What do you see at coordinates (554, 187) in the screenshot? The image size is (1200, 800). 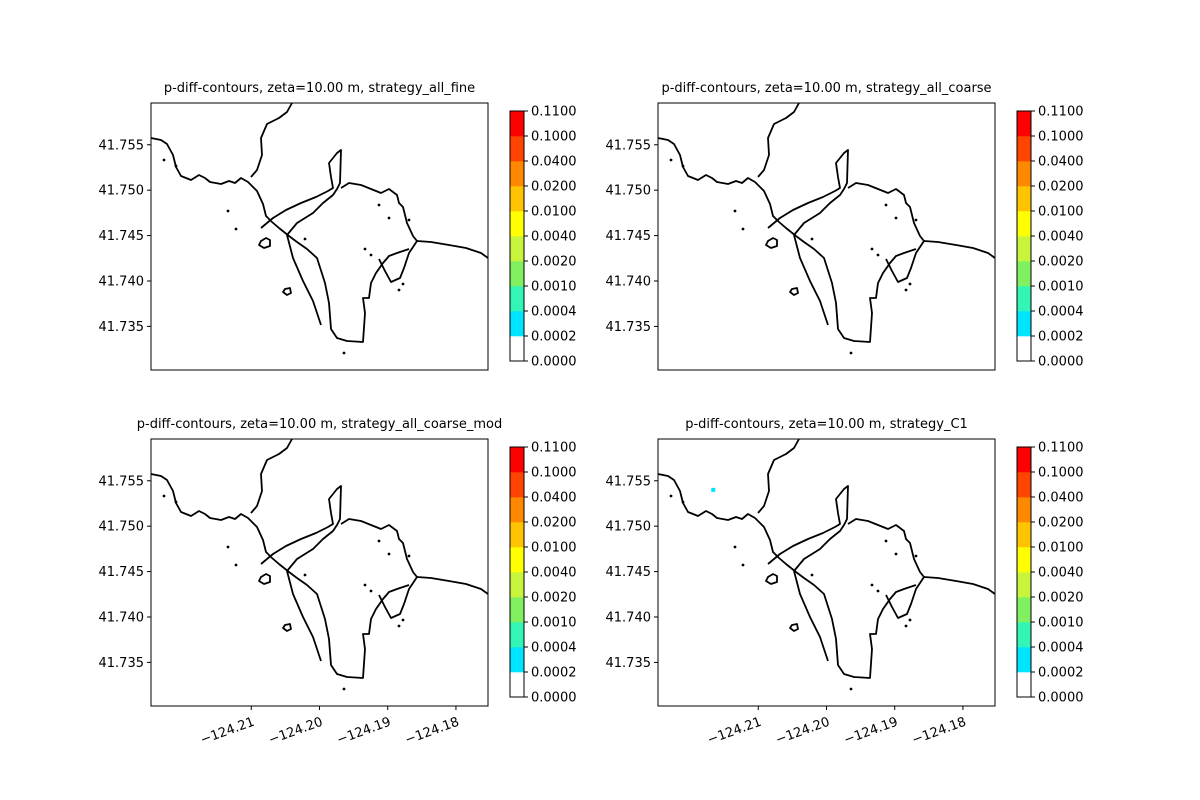 I see `colorbar-tick-label: 0.0200` at bounding box center [554, 187].